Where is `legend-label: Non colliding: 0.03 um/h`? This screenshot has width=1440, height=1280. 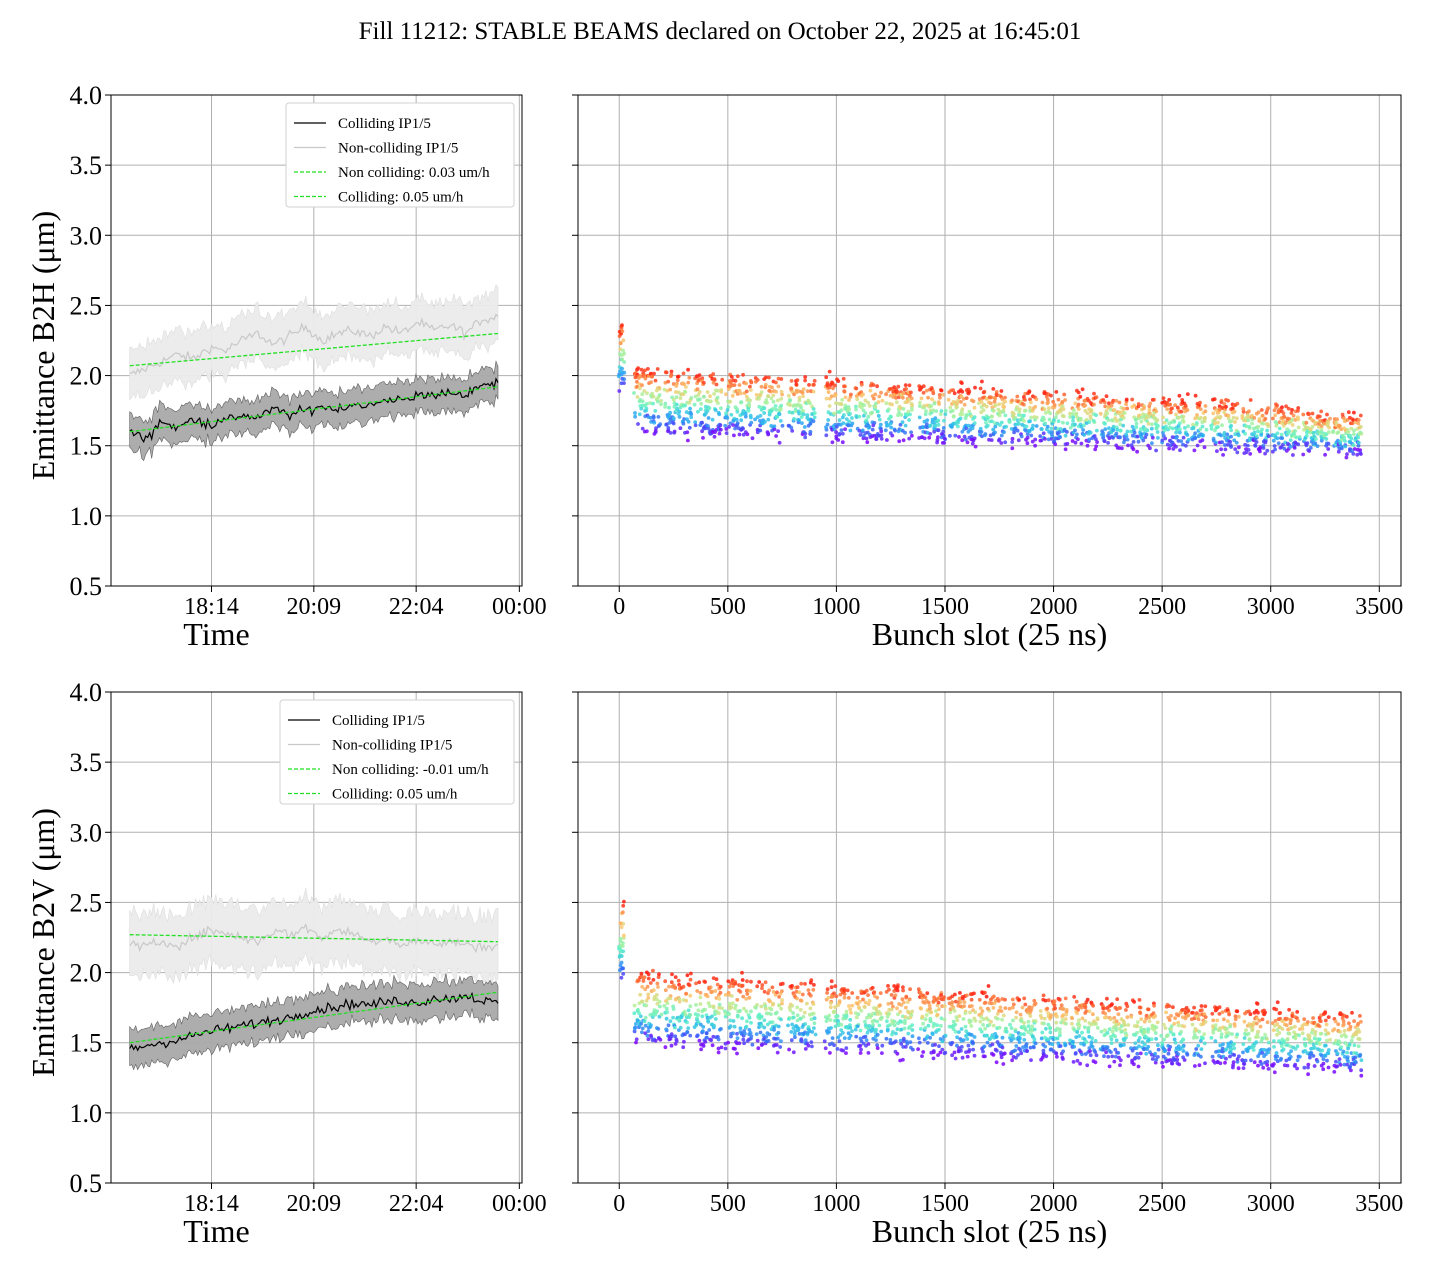 legend-label: Non colliding: 0.03 um/h is located at coordinates (414, 173).